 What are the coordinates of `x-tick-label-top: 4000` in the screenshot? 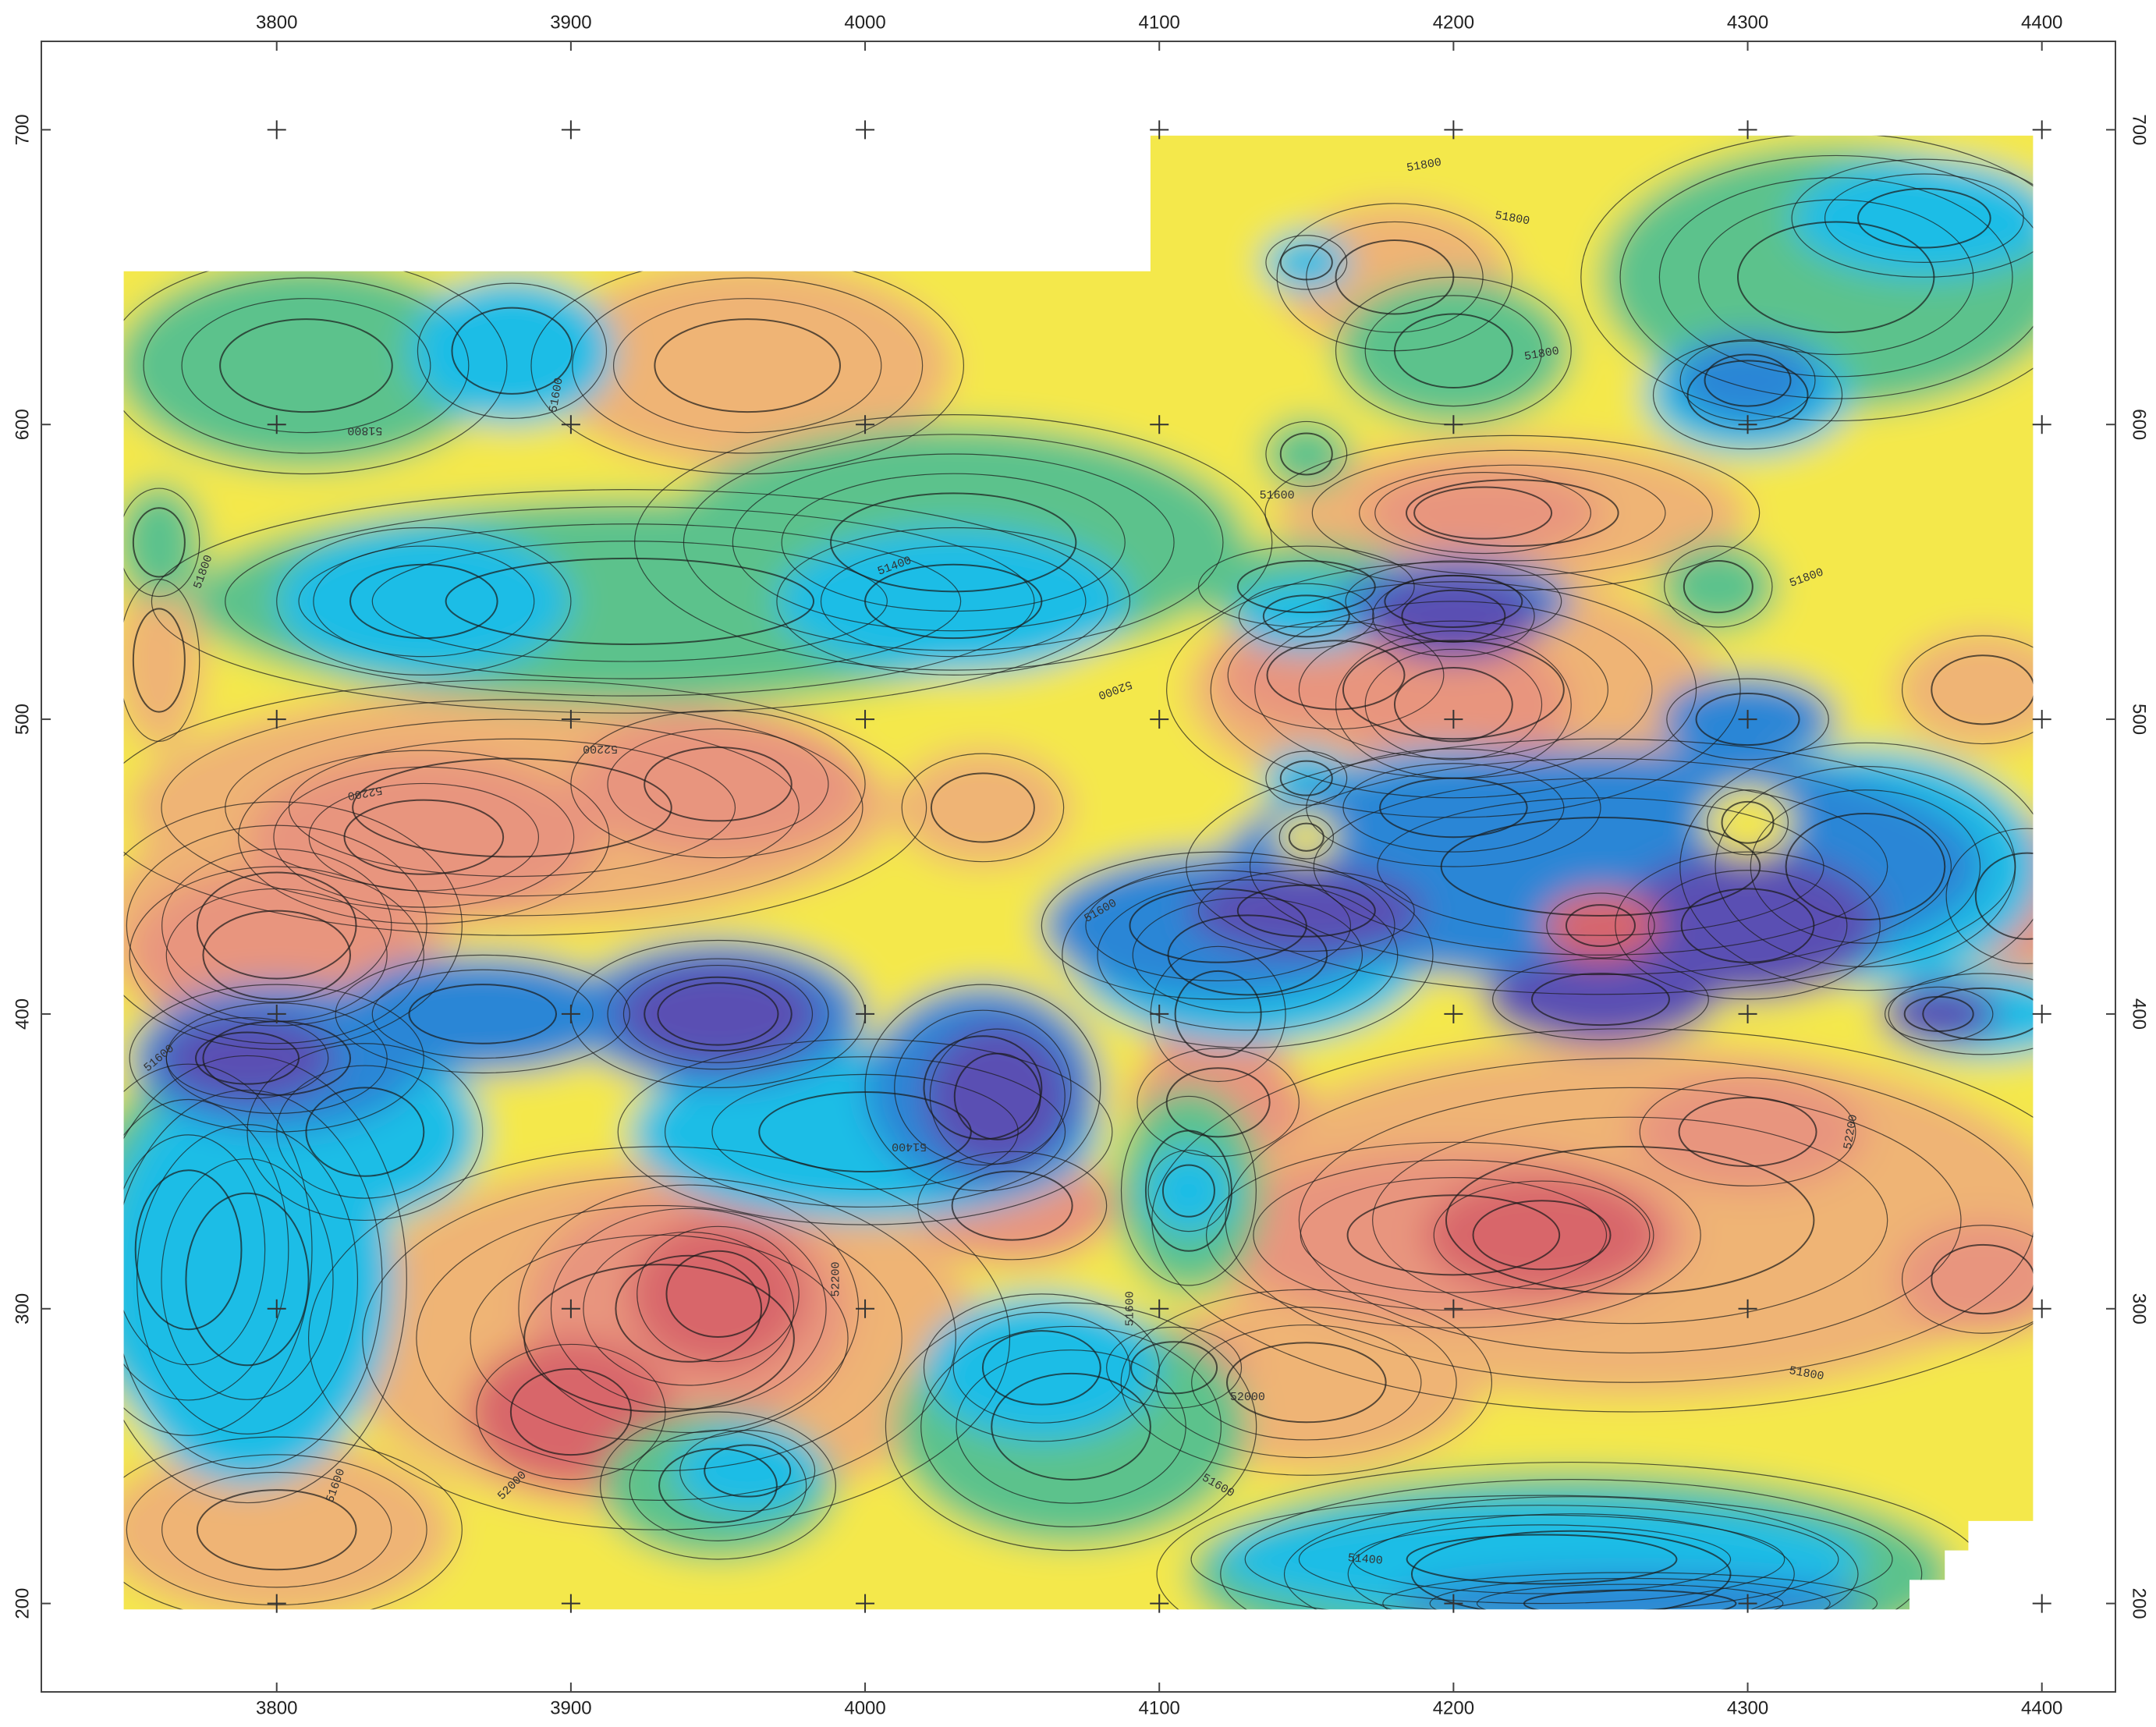 It's located at (864, 23).